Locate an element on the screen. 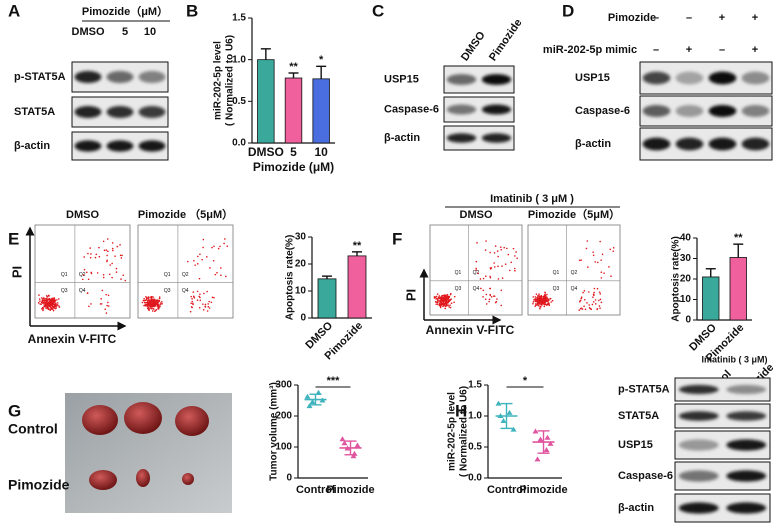 The image size is (778, 529). panel-label: A is located at coordinates (14, 10).